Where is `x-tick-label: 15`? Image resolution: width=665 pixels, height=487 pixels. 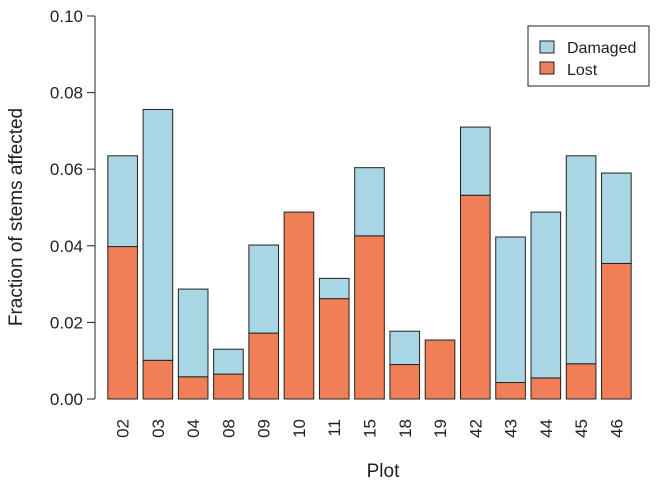 x-tick-label: 15 is located at coordinates (370, 428).